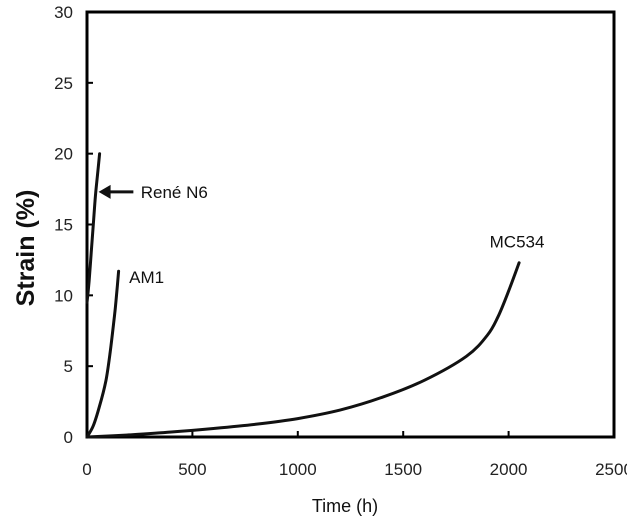 This screenshot has width=627, height=522. I want to click on y-tick-label: 0, so click(68, 437).